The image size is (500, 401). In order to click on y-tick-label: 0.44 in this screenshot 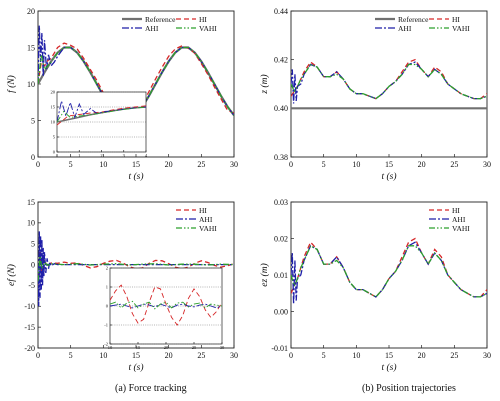, I will do `click(281, 11)`.